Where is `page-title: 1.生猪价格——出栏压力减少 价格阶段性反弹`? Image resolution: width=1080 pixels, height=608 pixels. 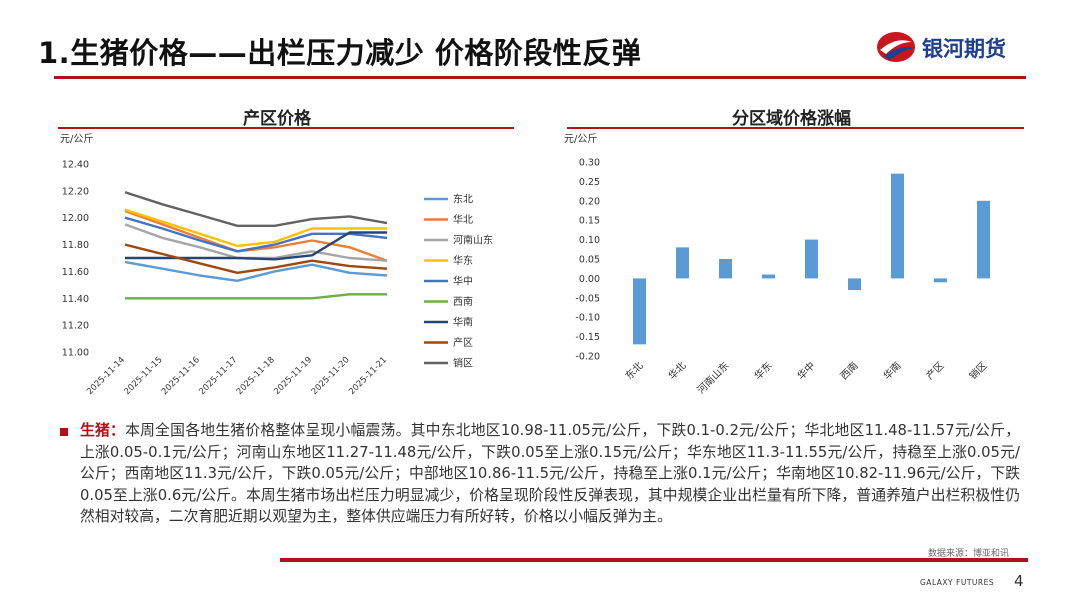 page-title: 1.生猪价格——出栏压力减少 价格阶段性反弹 is located at coordinates (340, 53).